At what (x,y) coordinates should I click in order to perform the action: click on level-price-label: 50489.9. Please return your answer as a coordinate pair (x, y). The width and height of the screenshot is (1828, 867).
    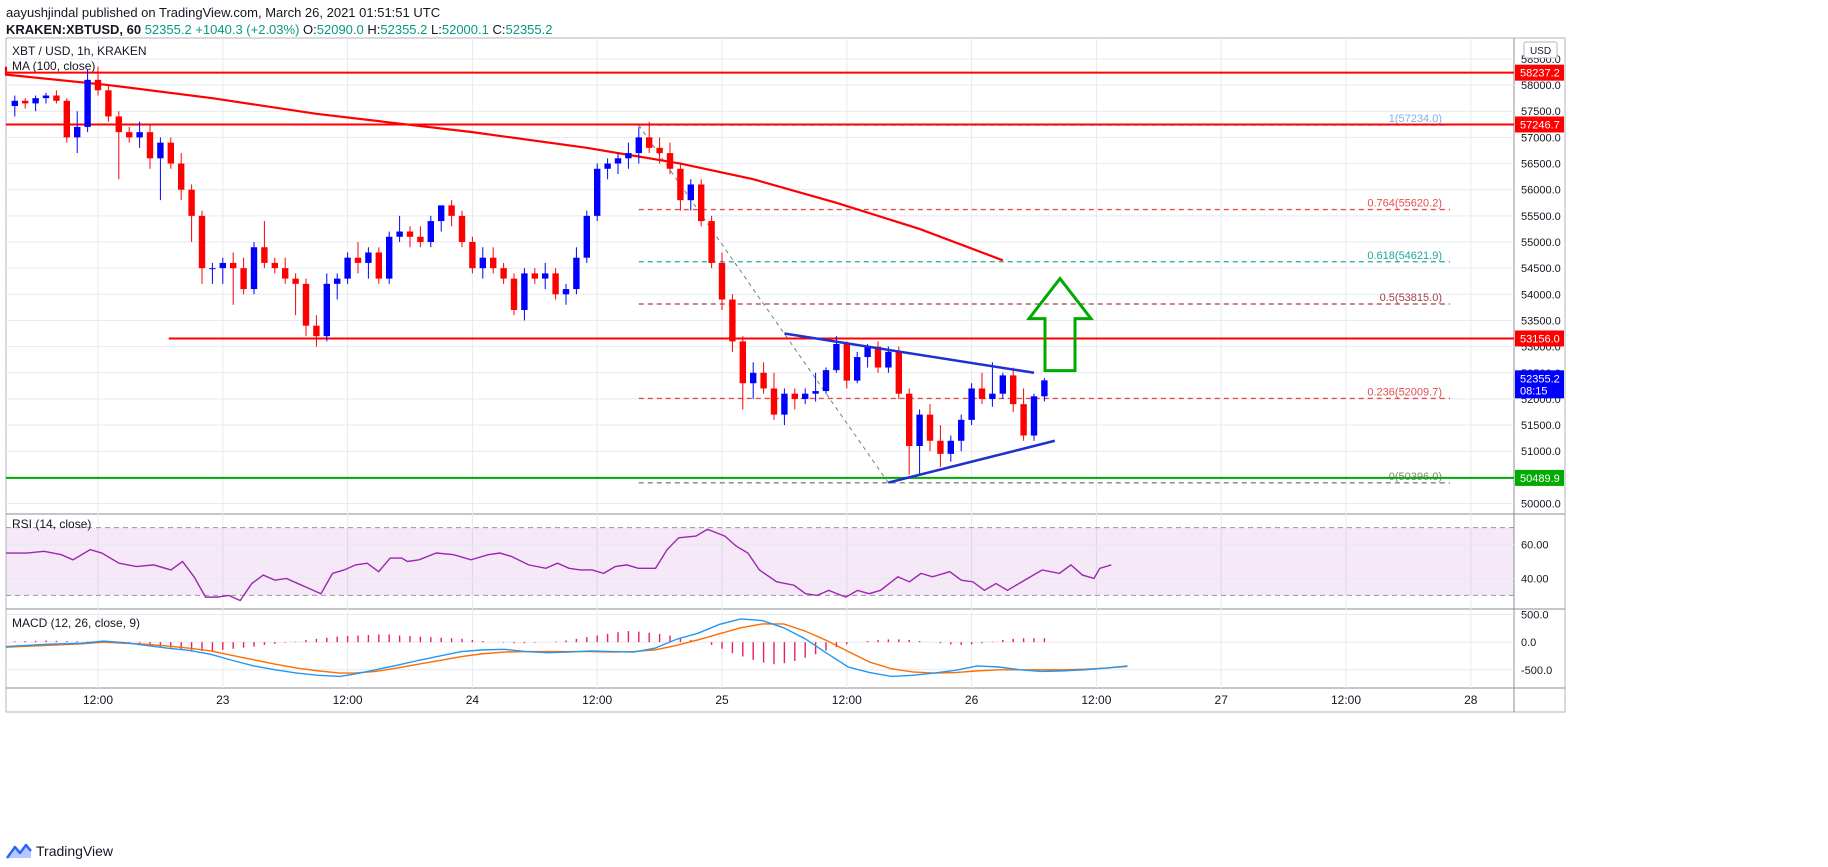
    Looking at the image, I should click on (1540, 479).